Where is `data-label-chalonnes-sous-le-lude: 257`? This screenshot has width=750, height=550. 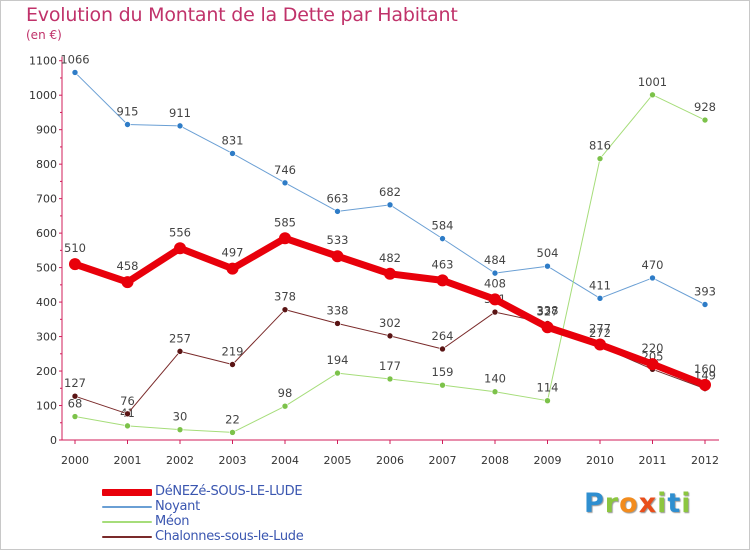
data-label-chalonnes-sous-le-lude: 257 is located at coordinates (180, 338).